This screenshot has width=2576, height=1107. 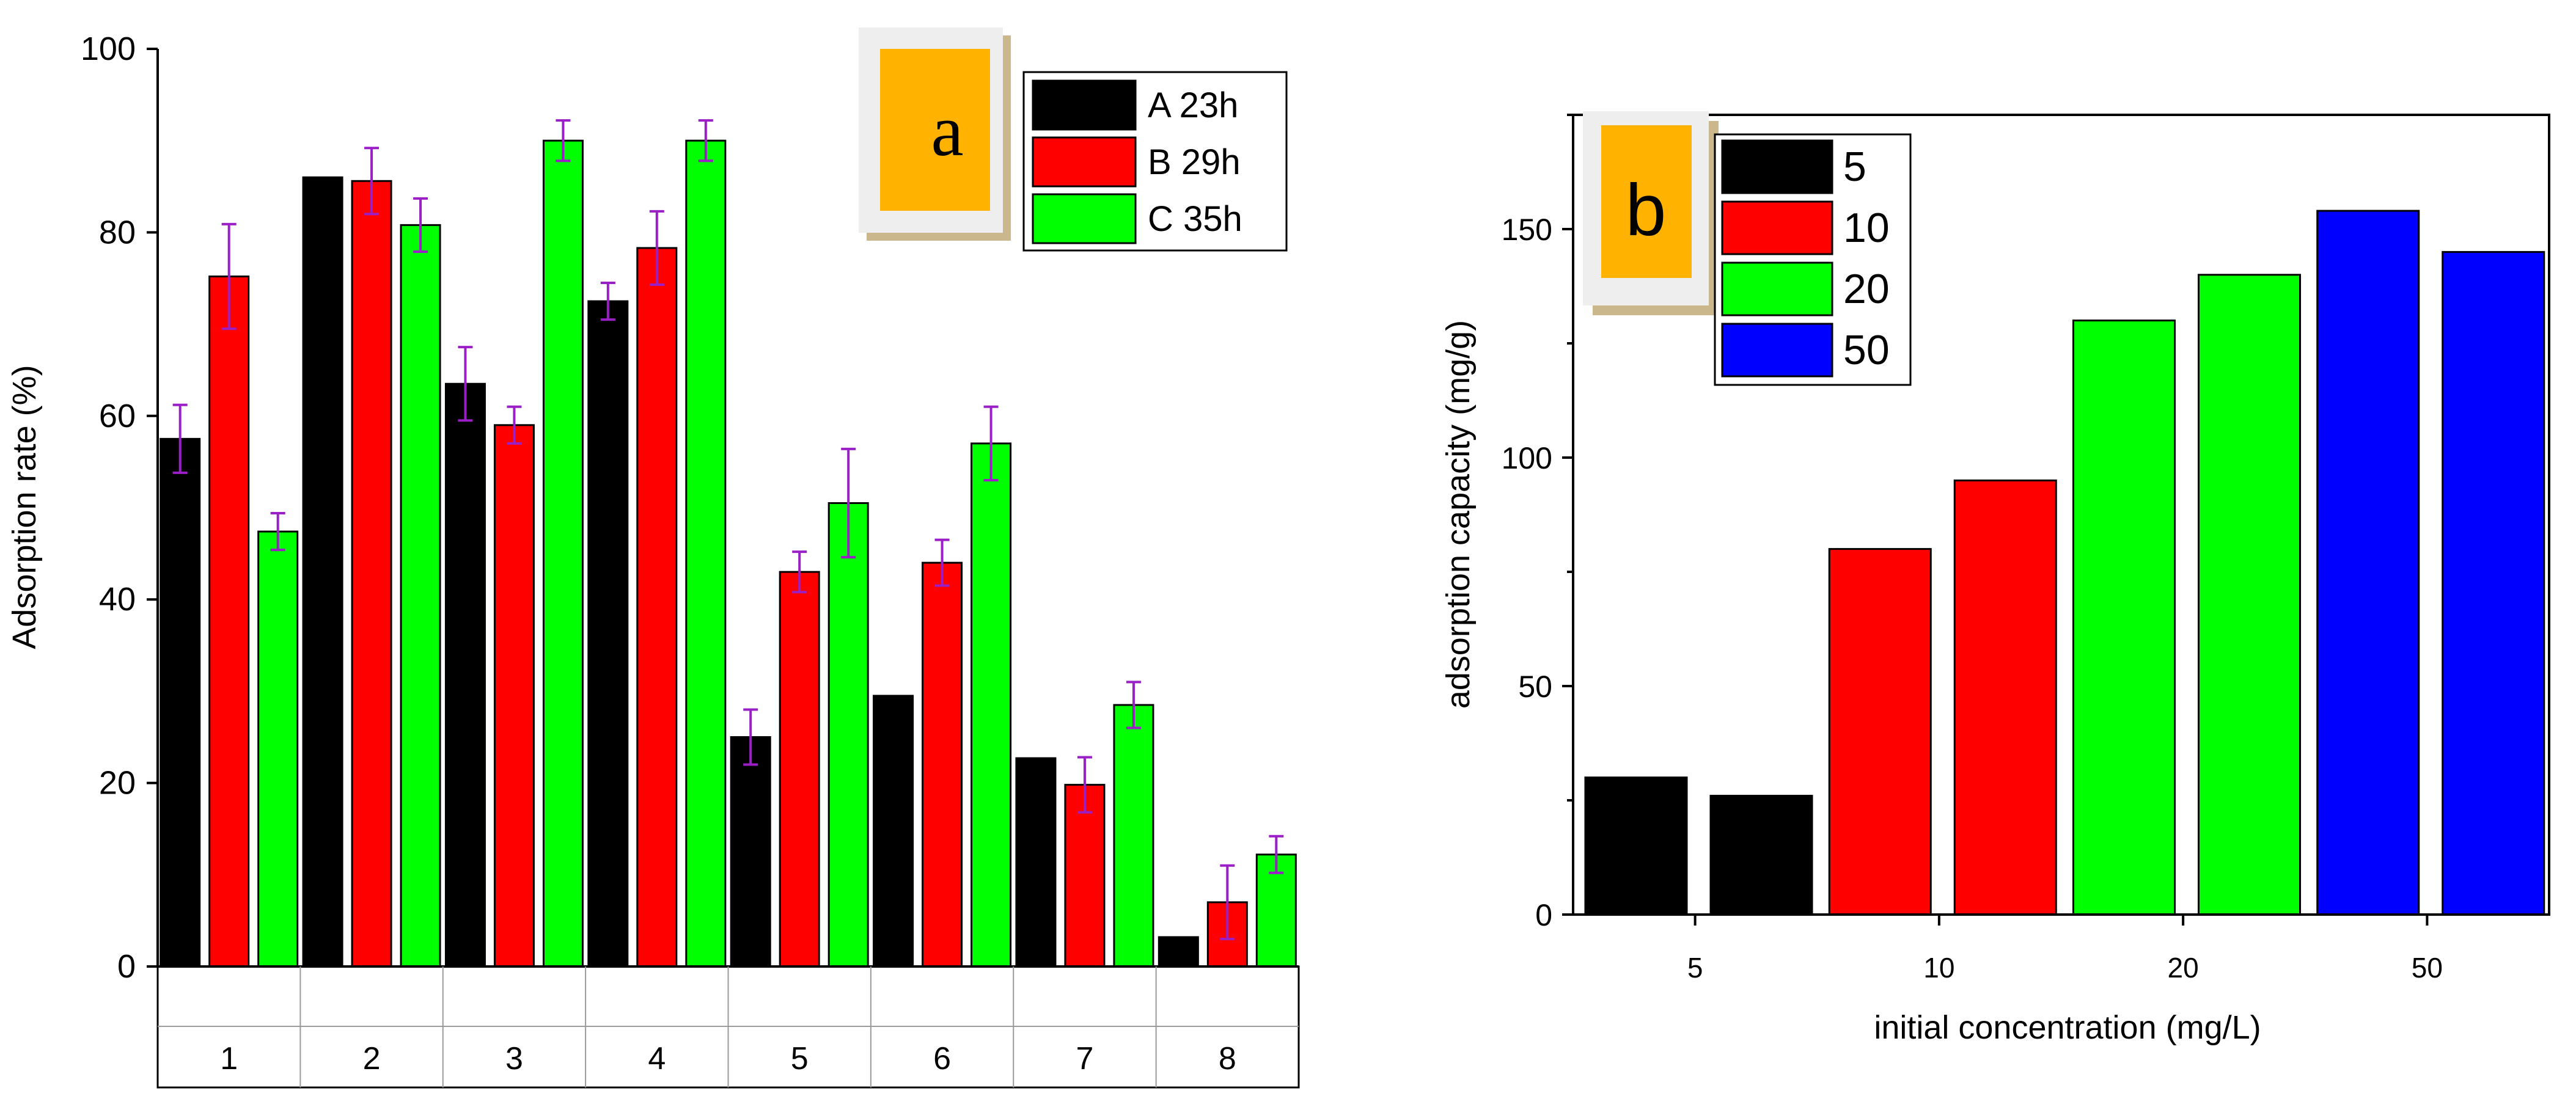 What do you see at coordinates (1866, 350) in the screenshot?
I see `chart-b-legend-label: 50` at bounding box center [1866, 350].